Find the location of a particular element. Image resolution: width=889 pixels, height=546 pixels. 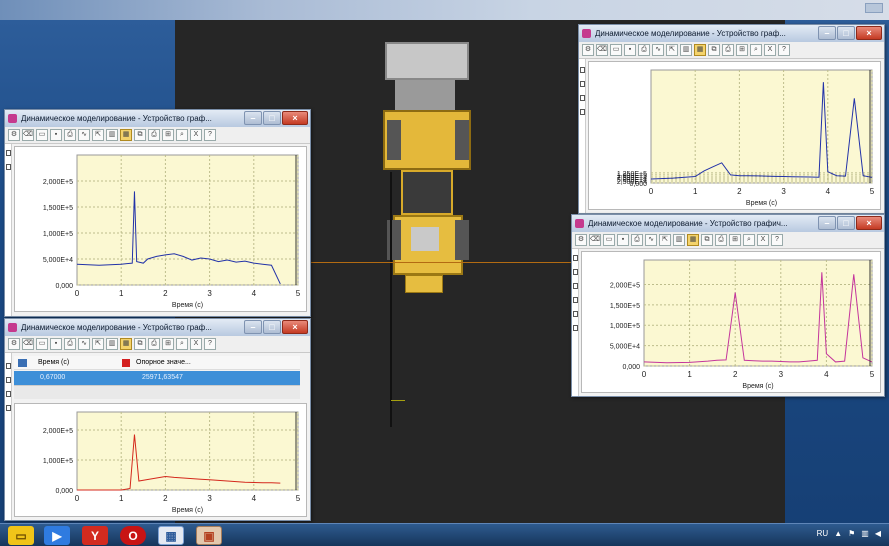

opera-icon: O is located at coordinates (133, 535).